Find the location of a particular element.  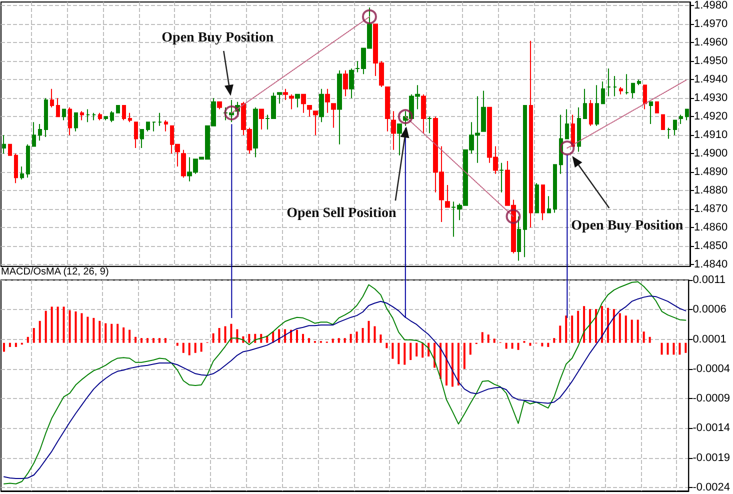

y-tick-label: 1.4930 is located at coordinates (711, 98).